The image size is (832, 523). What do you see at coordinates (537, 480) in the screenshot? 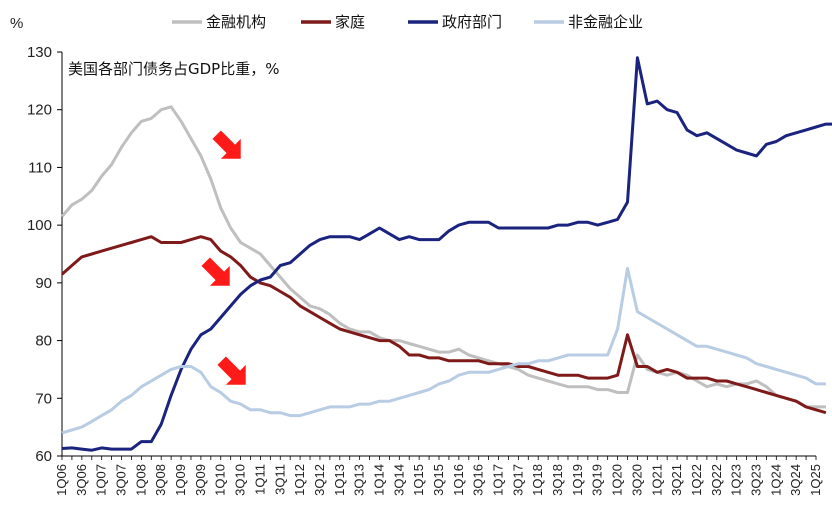
I see `x-tick-label: 1Q18` at bounding box center [537, 480].